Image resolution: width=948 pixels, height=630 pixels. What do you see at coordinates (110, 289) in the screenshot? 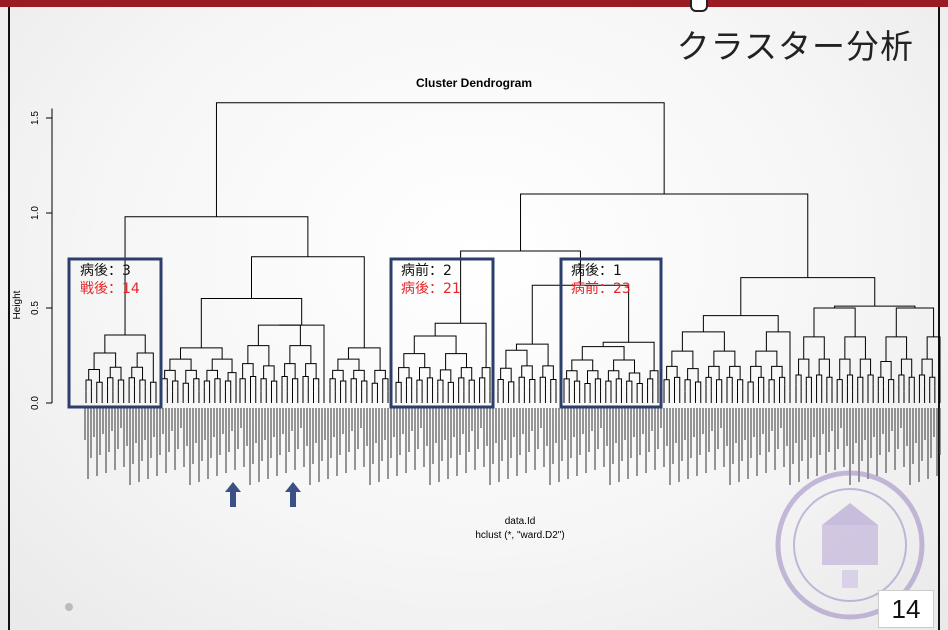
I see `cluster-1-line-2: 戦後：14` at bounding box center [110, 289].